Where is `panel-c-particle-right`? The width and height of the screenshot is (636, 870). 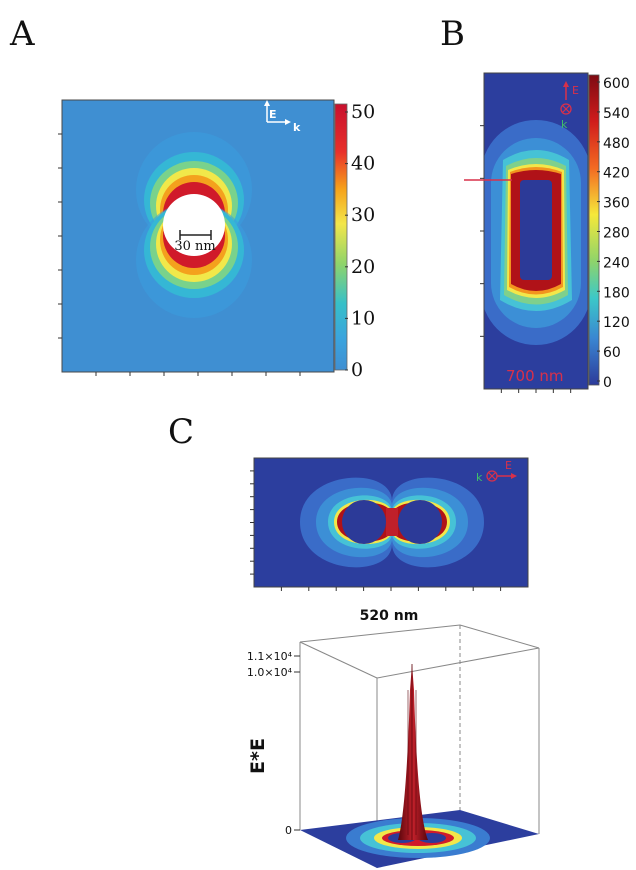
panel-c-particle-right is located at coordinates (420, 522).